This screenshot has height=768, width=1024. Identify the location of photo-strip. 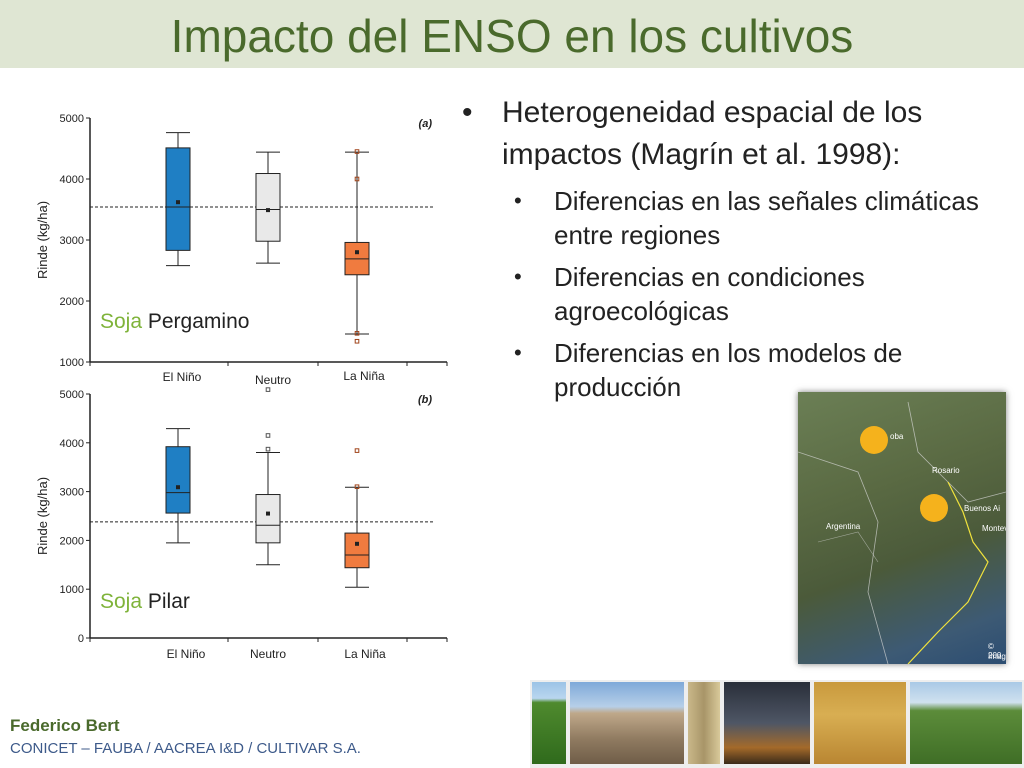
(777, 724).